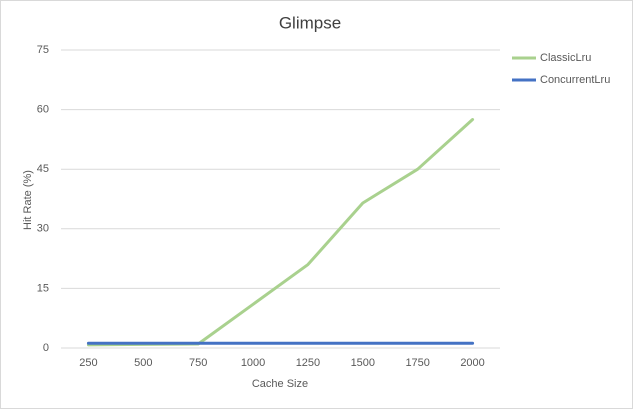 The height and width of the screenshot is (410, 634). I want to click on x-axis-label: Cache Size, so click(280, 384).